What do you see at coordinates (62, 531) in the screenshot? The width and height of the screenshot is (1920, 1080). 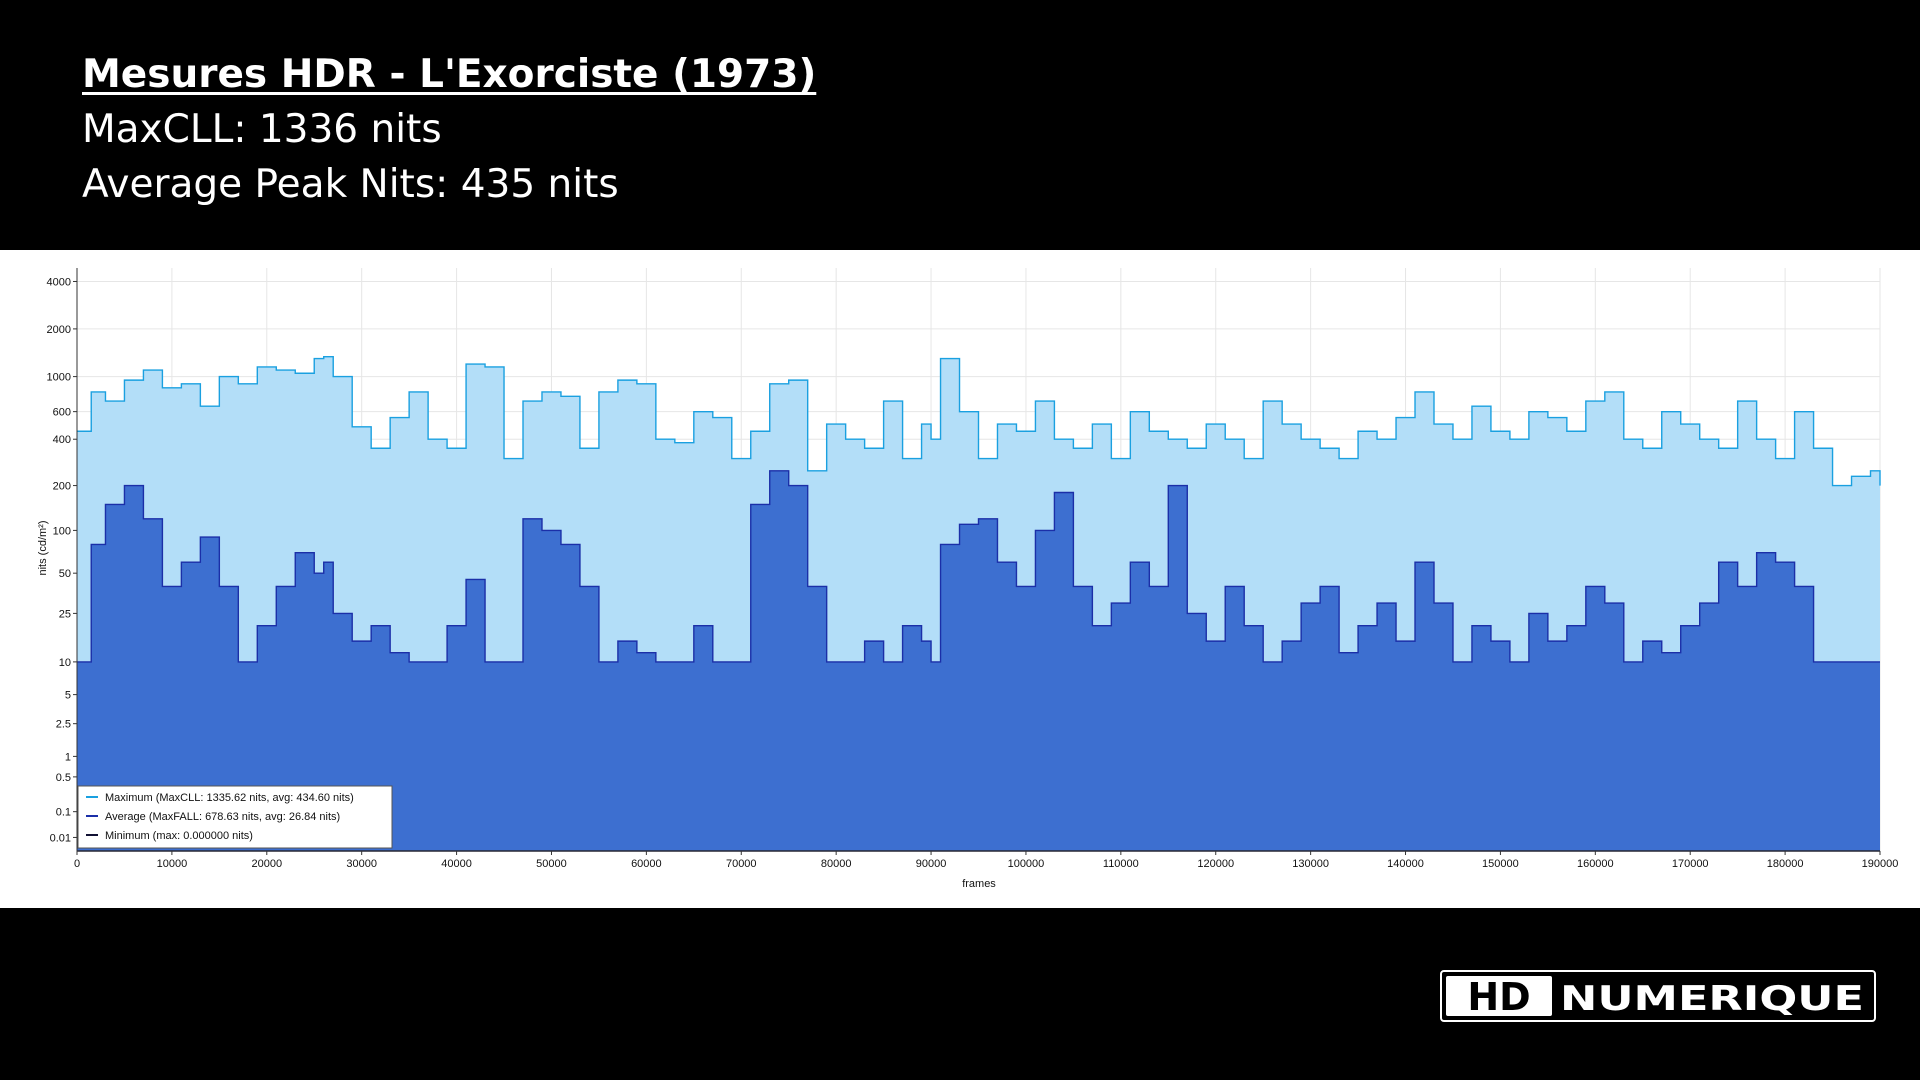 I see `y-tick-label: 100` at bounding box center [62, 531].